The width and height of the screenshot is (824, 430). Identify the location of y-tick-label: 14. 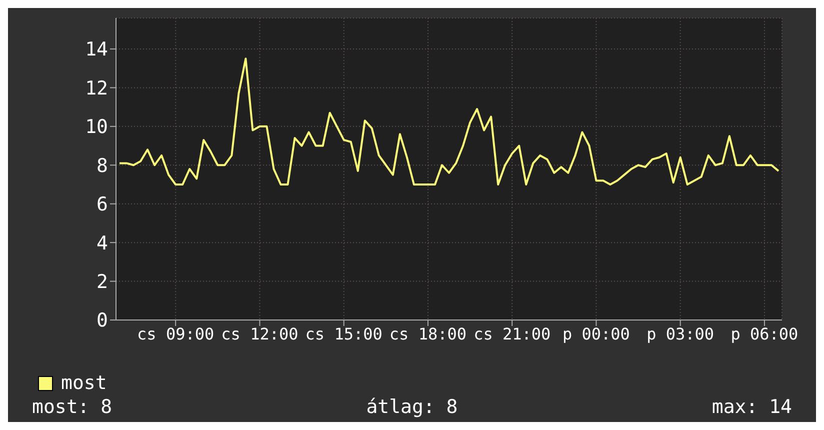
(96, 49).